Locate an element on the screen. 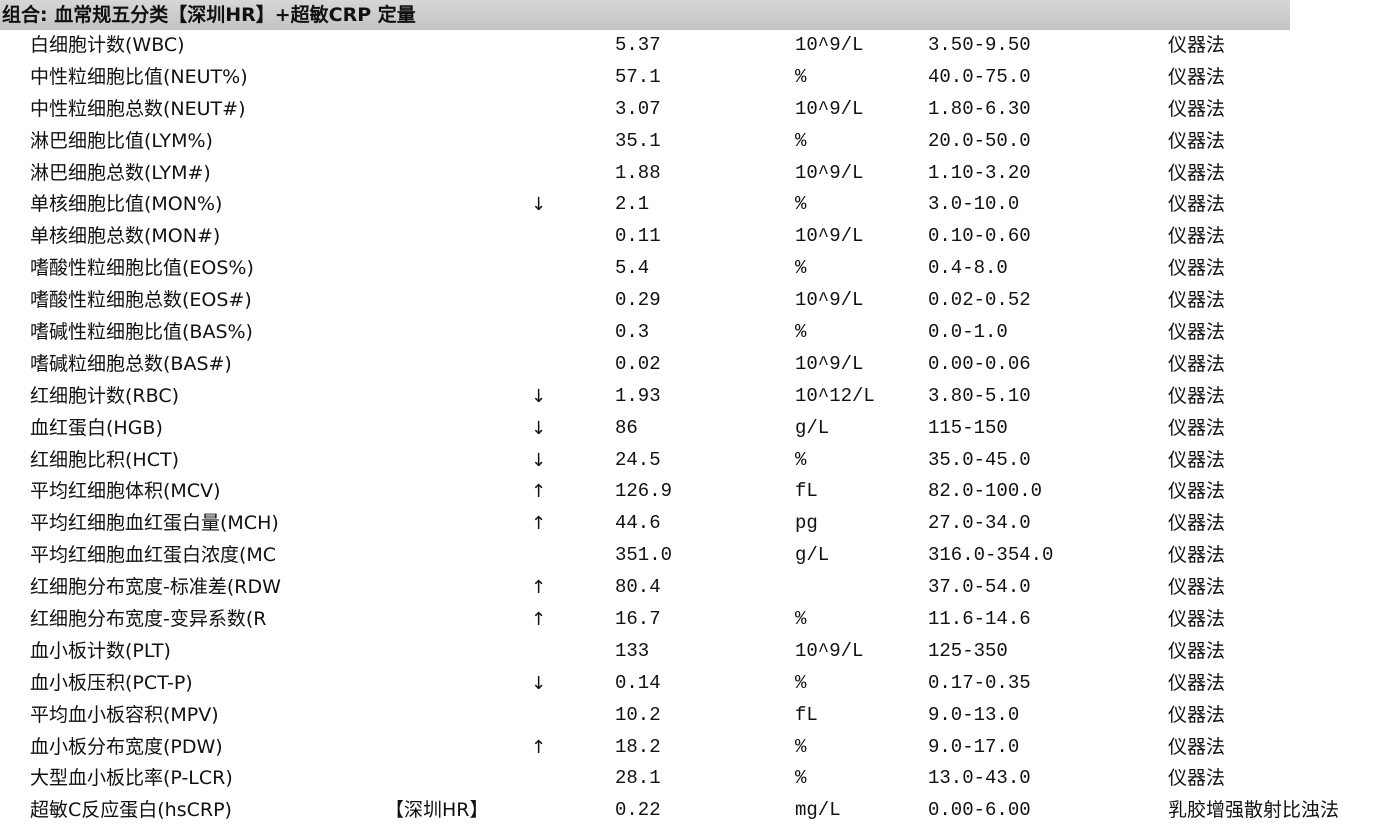 The width and height of the screenshot is (1389, 831). test-name: 中性粒细胞总数(NEUT#) is located at coordinates (138, 108).